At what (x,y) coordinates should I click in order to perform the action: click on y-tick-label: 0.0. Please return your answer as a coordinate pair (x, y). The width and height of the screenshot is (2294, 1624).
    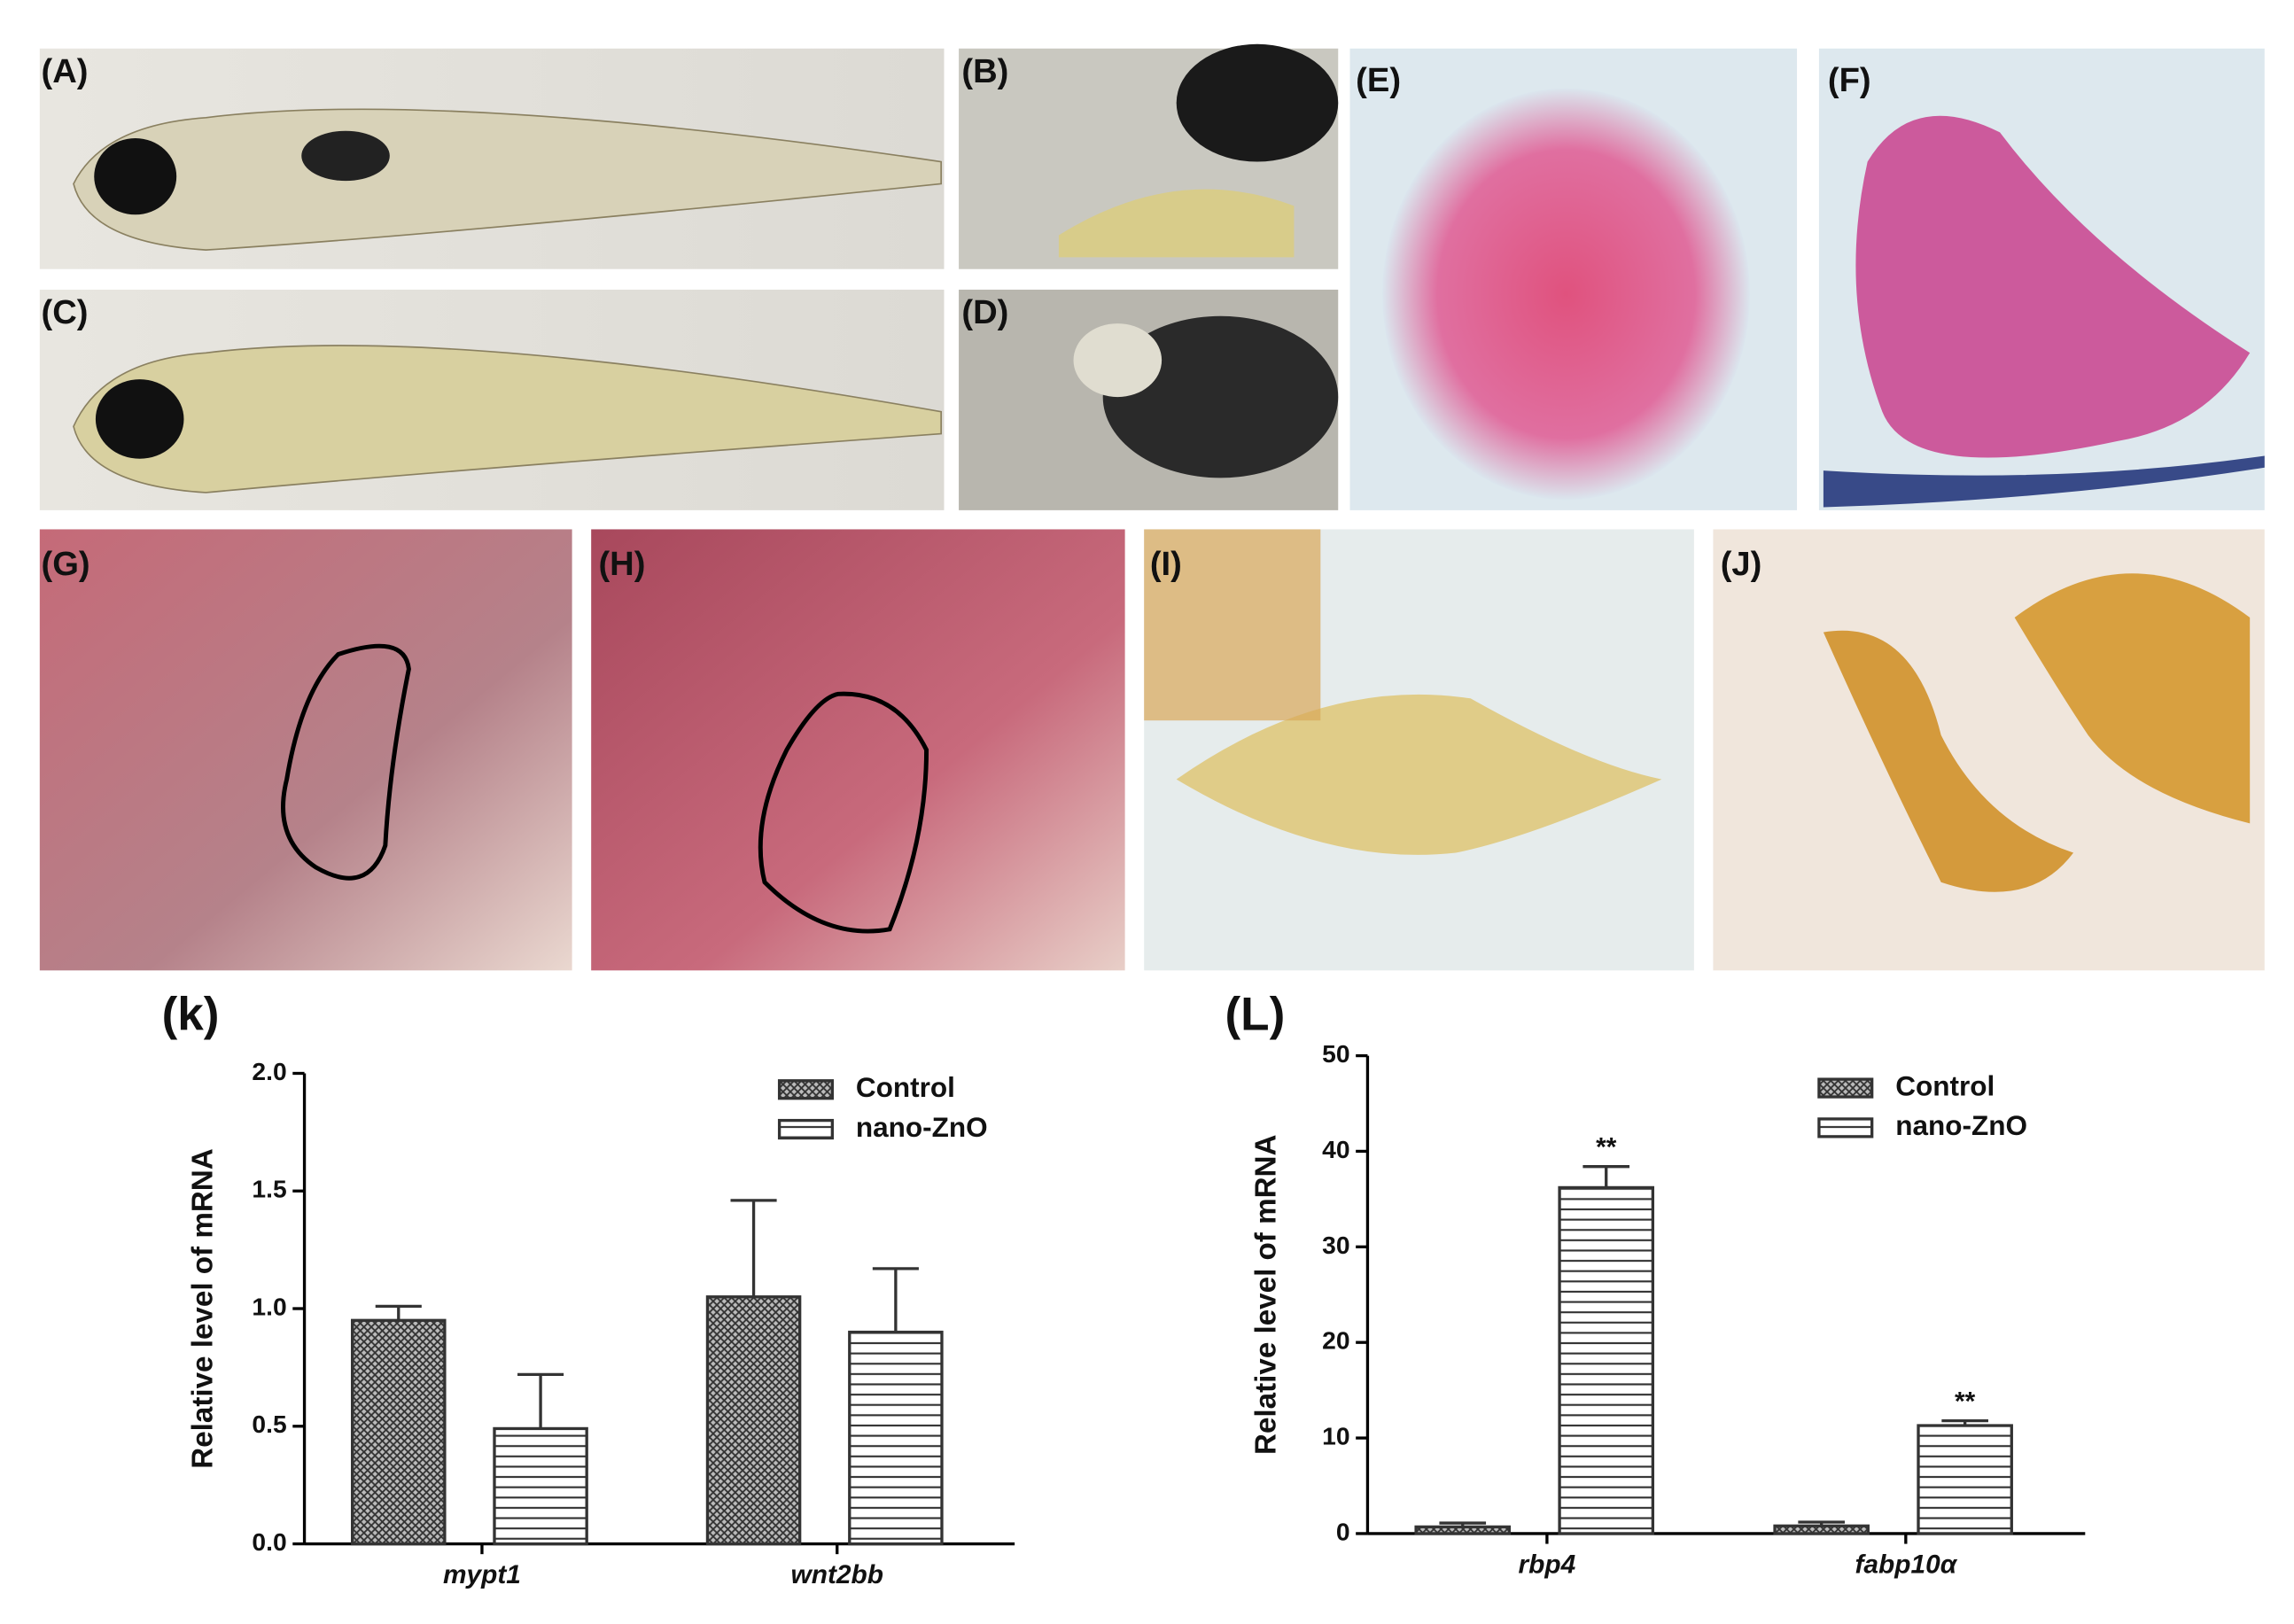
    Looking at the image, I should click on (269, 1542).